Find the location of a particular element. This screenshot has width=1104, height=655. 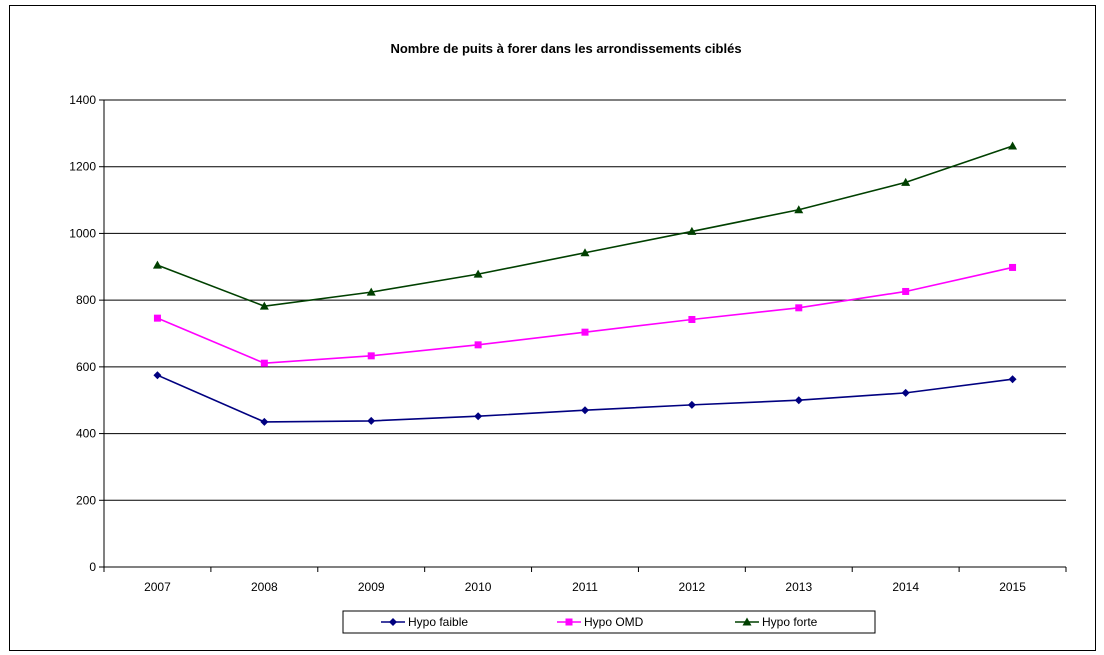

y-tick-label: 0 is located at coordinates (92, 567).